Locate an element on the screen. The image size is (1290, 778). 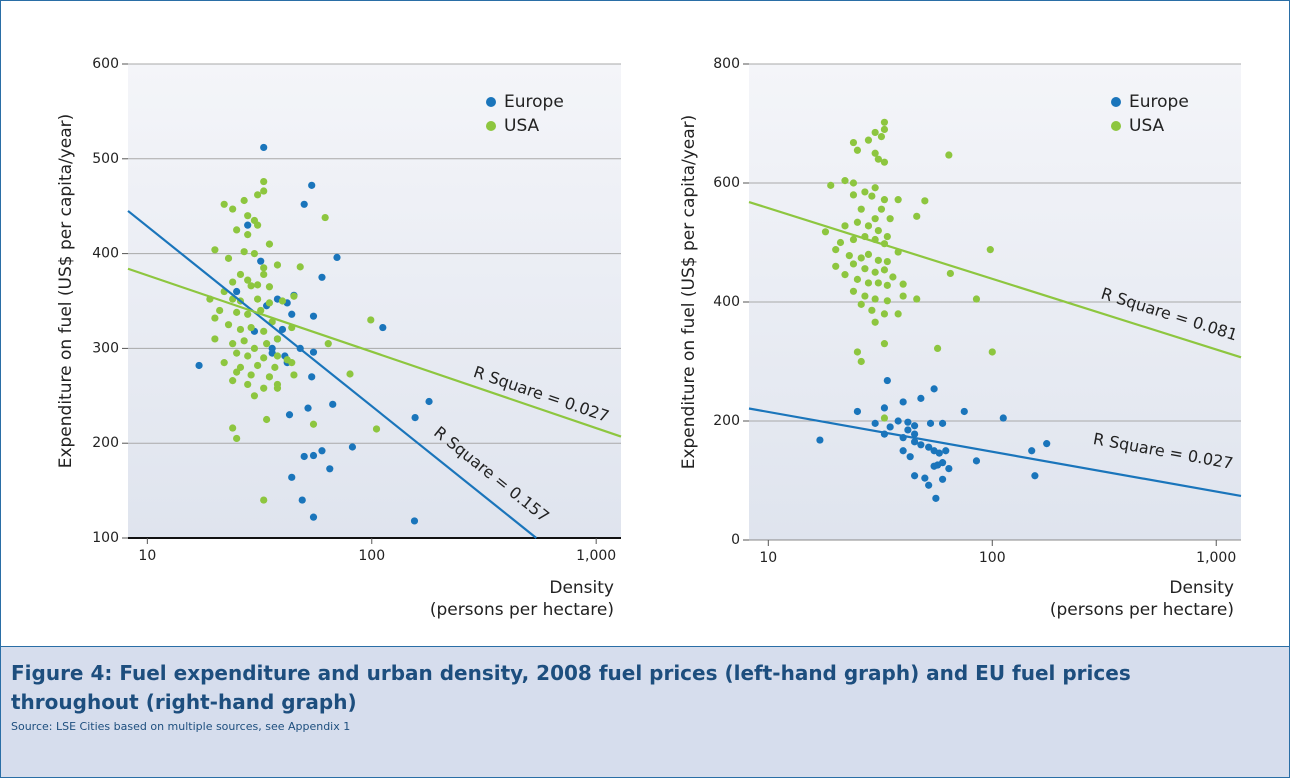
x-tick-label: 1,000 is located at coordinates (1216, 558).